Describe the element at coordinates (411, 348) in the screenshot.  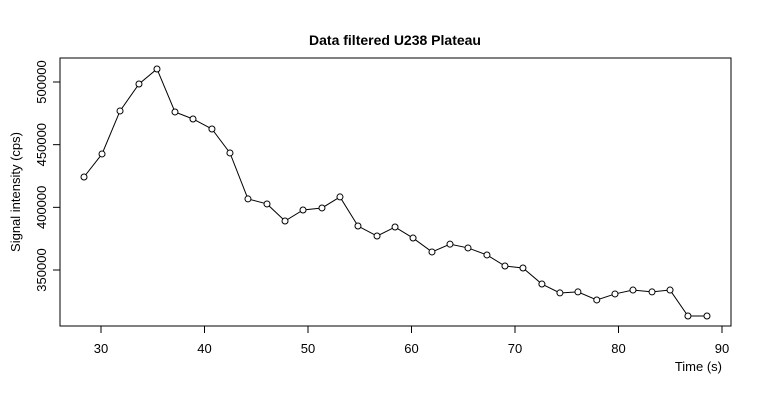
I see `x-tick-label: 60` at that location.